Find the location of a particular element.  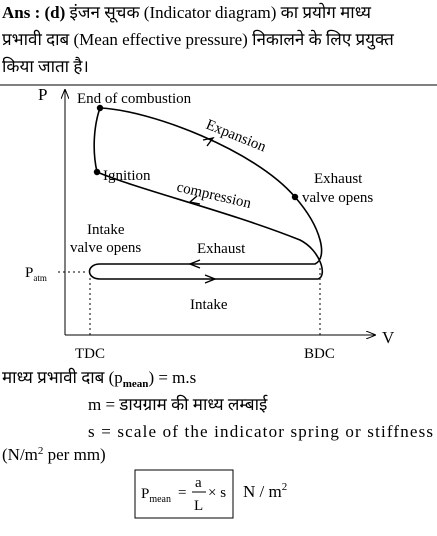

axis-label: P is located at coordinates (42, 94).